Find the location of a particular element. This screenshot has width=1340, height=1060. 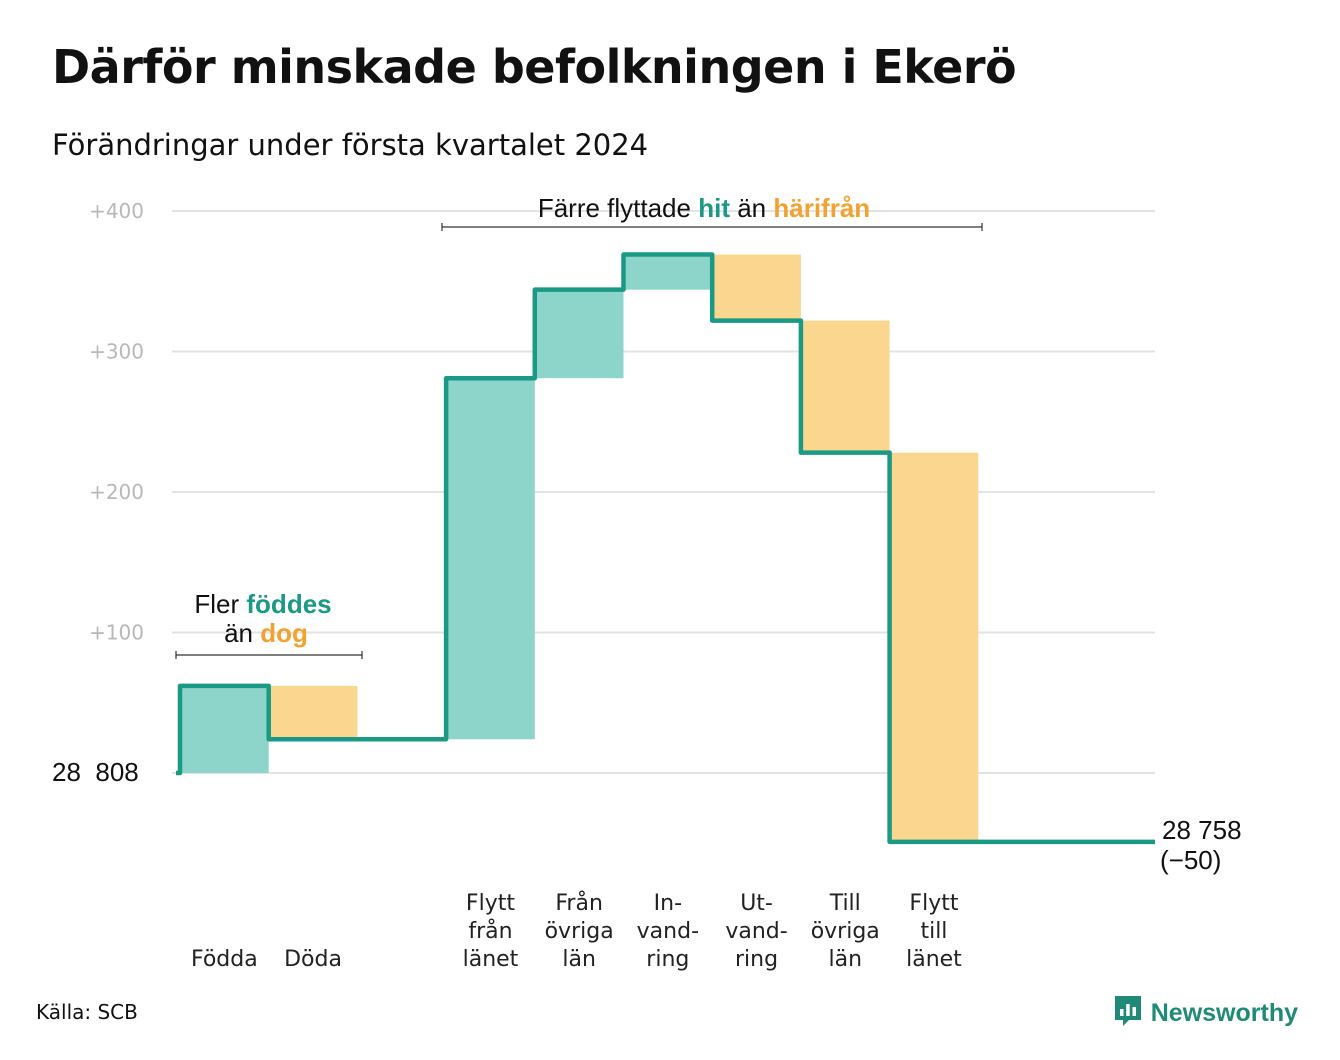

deaths-annotation-prefix: än is located at coordinates (238, 633).